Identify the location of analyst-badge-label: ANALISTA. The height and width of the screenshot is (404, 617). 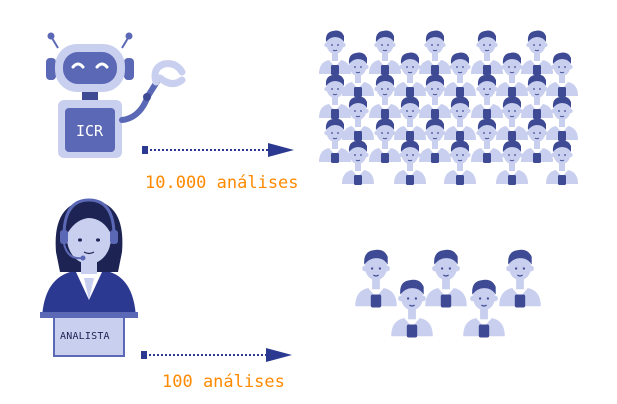
(85, 336).